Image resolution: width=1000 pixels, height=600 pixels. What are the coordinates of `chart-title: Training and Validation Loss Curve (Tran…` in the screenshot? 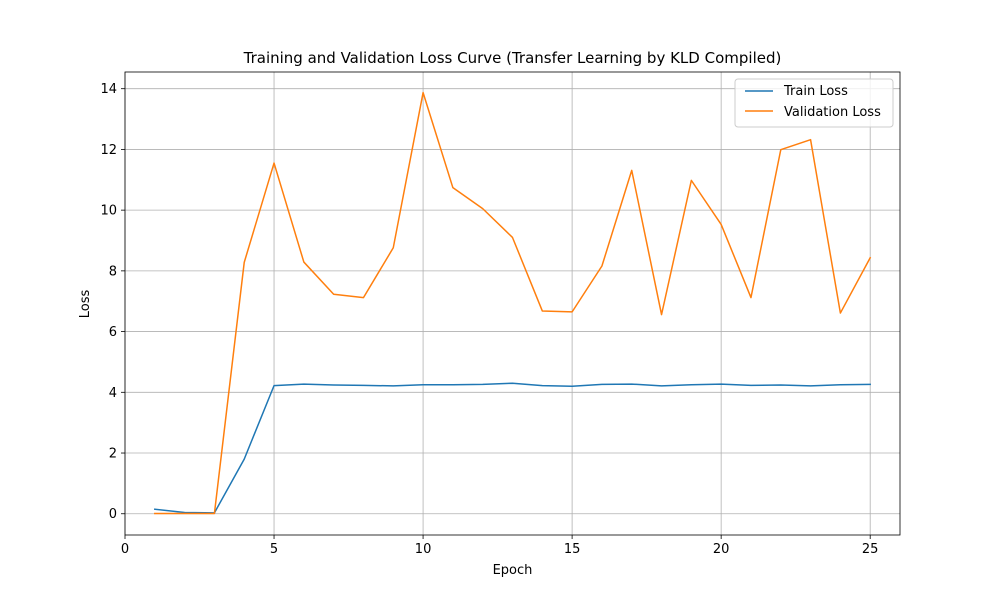 It's located at (512, 58).